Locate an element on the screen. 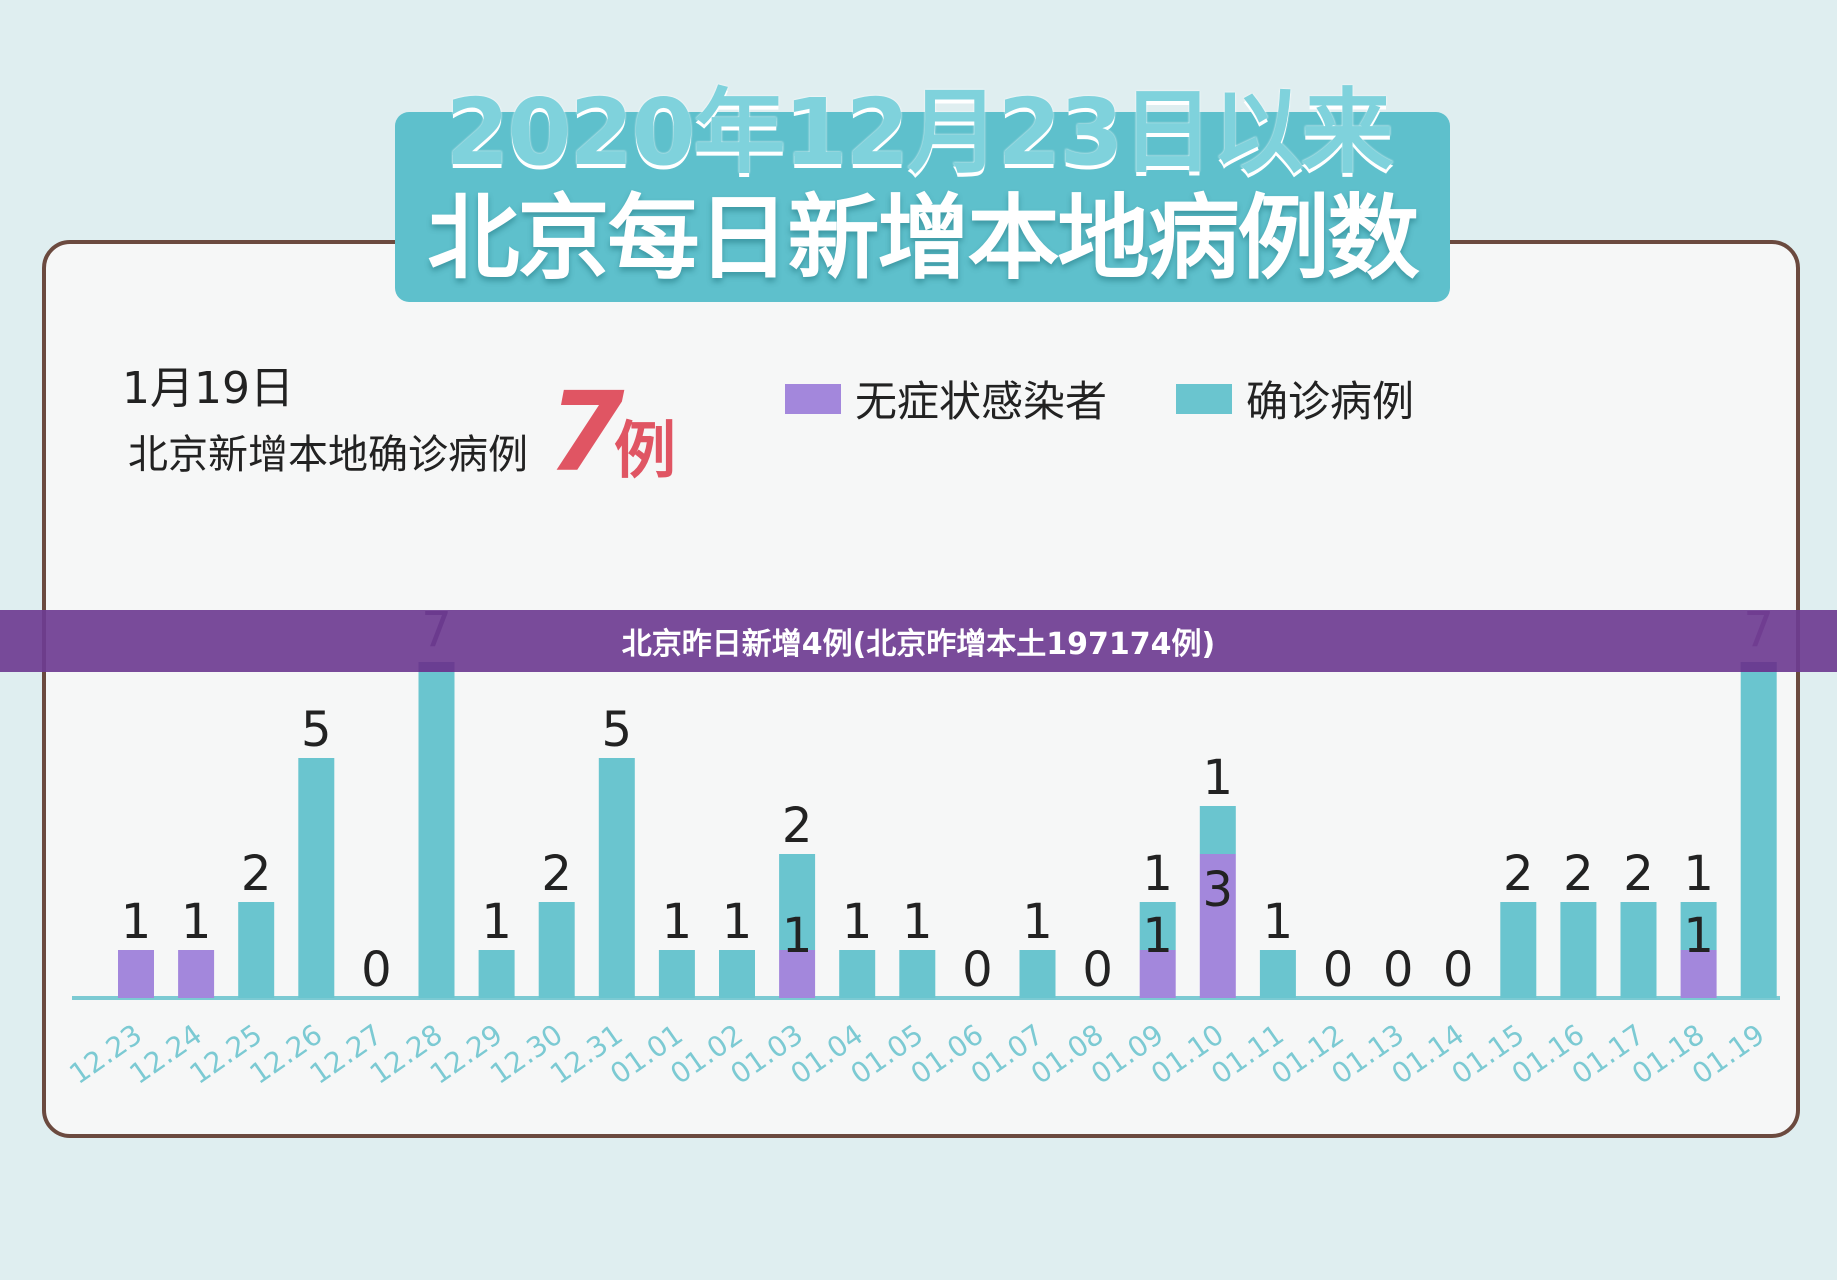  headline-banner: 北京昨日新增4例(北京昨增本土197174例) is located at coordinates (918, 641).